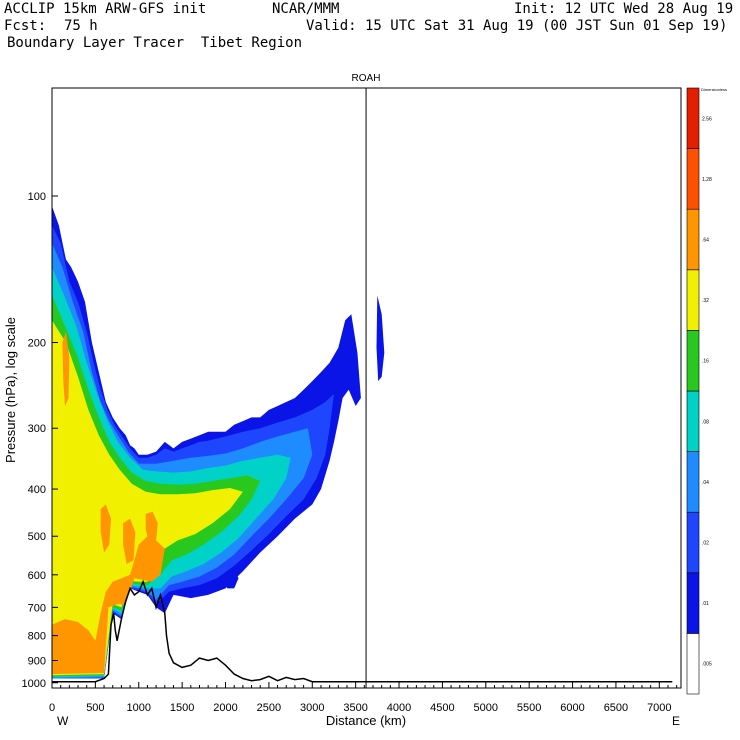 The width and height of the screenshot is (740, 740). Describe the element at coordinates (34, 684) in the screenshot. I see `y-tick-label: 1000` at that location.